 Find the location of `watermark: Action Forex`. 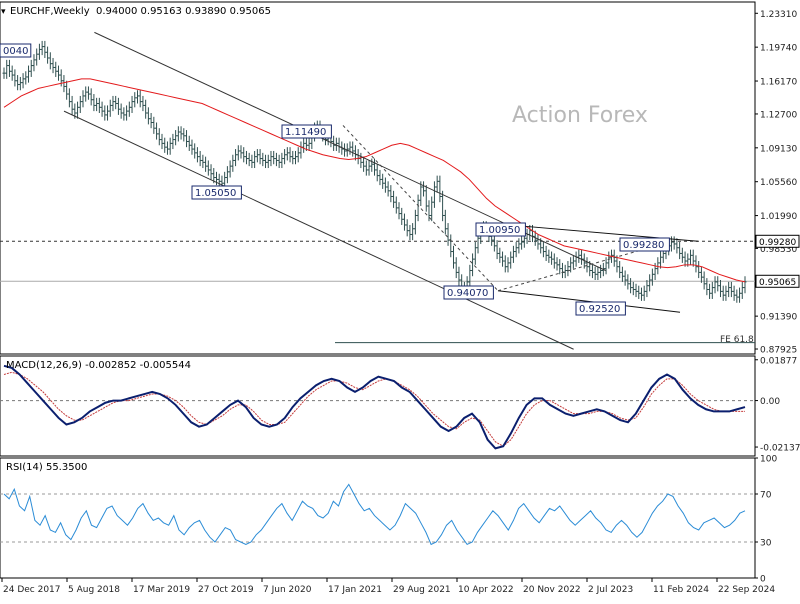

watermark: Action Forex is located at coordinates (580, 115).